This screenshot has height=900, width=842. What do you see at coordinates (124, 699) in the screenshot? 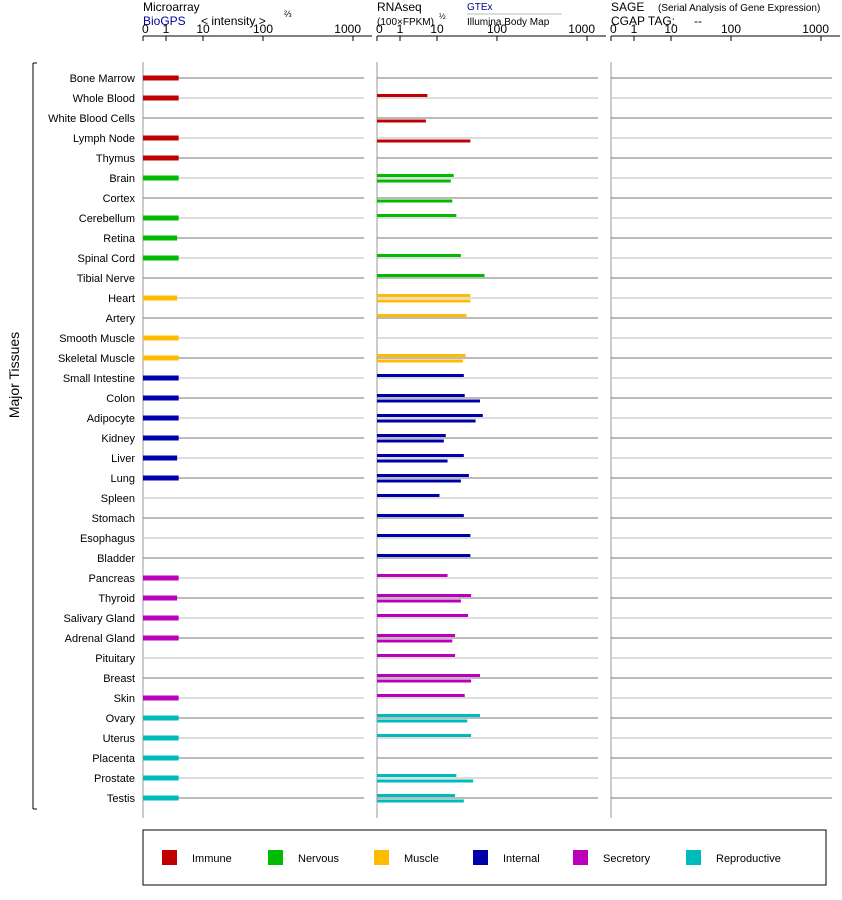
I see `tissue-label: Skin` at bounding box center [124, 699].